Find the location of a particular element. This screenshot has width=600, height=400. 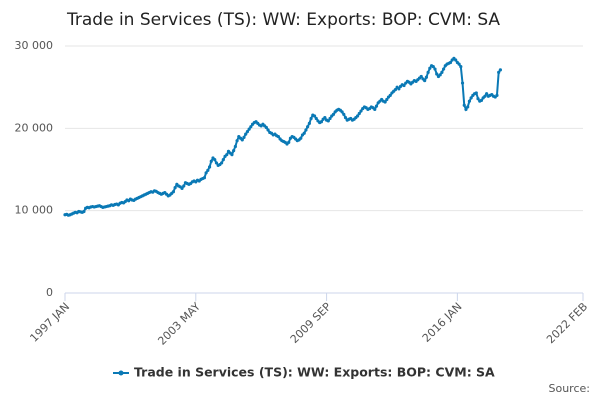

x-tick-label: 2022 FEB is located at coordinates (567, 323).